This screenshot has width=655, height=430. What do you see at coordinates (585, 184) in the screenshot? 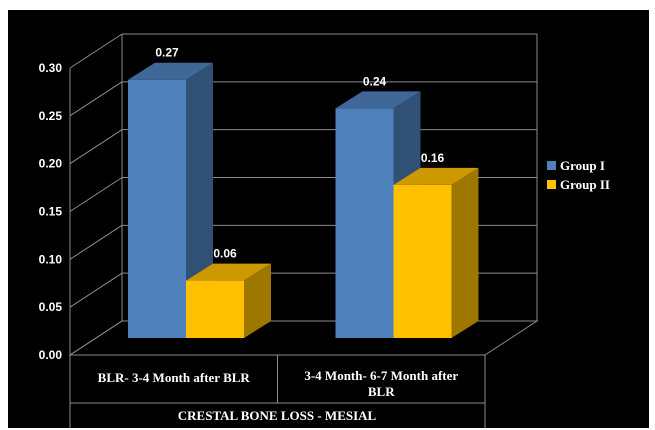
I see `legend-label: Group II` at bounding box center [585, 184].